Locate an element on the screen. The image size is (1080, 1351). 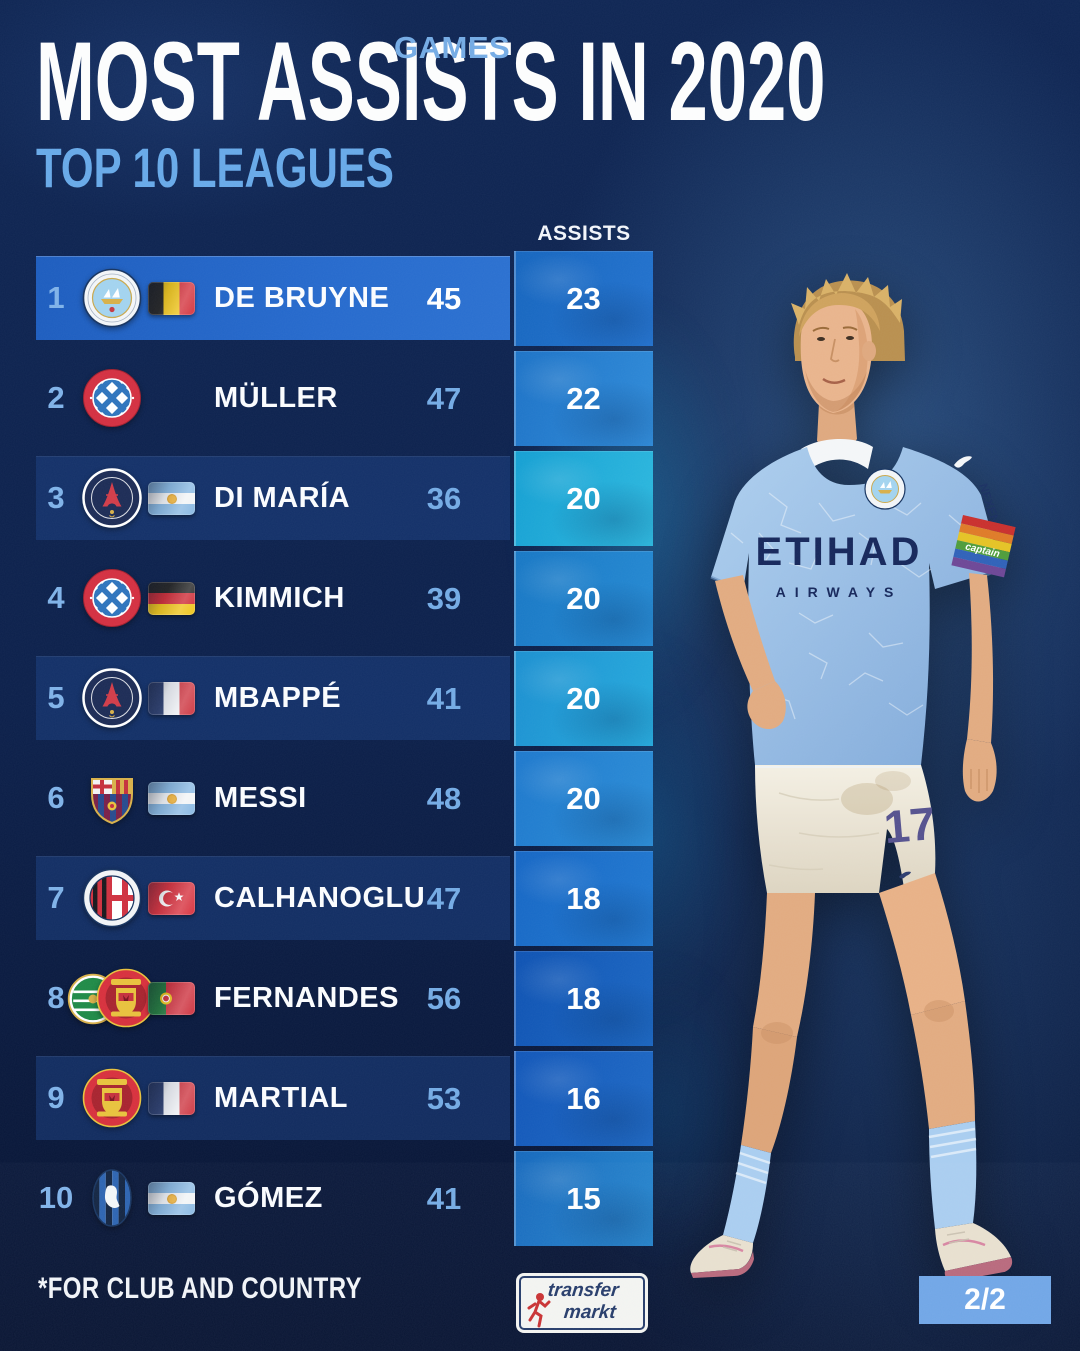
belgium-flag-icon is located at coordinates (171, 298).